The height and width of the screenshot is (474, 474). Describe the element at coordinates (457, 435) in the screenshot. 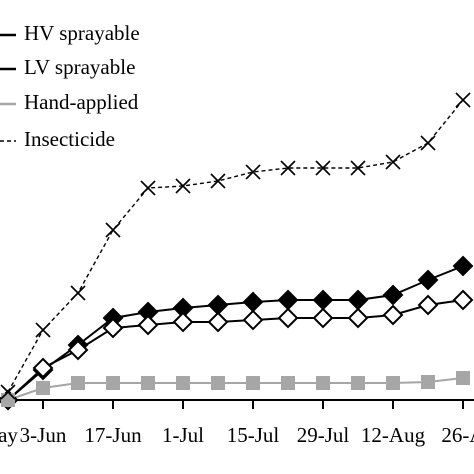

I see `x-tick-label: 26-A` at that location.